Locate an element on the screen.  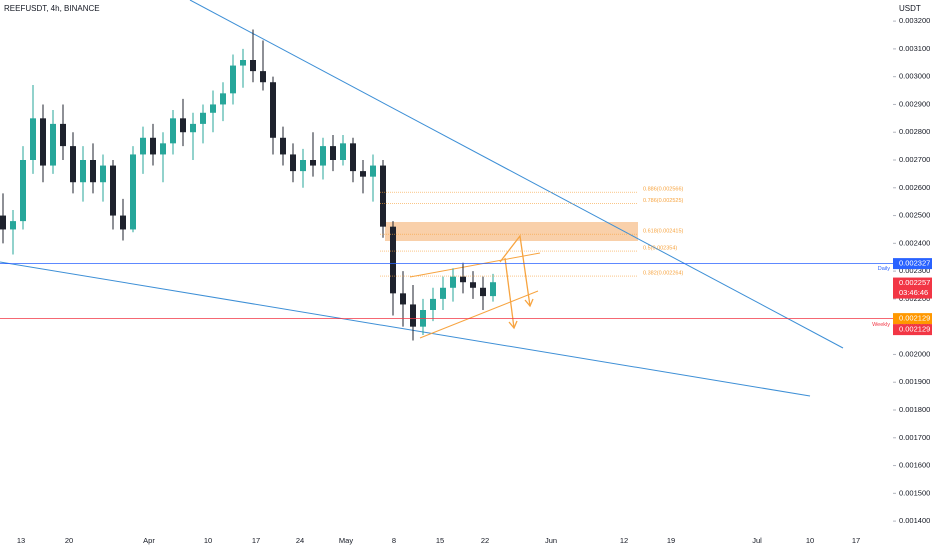
x-tick-label: 19 is located at coordinates (671, 540).